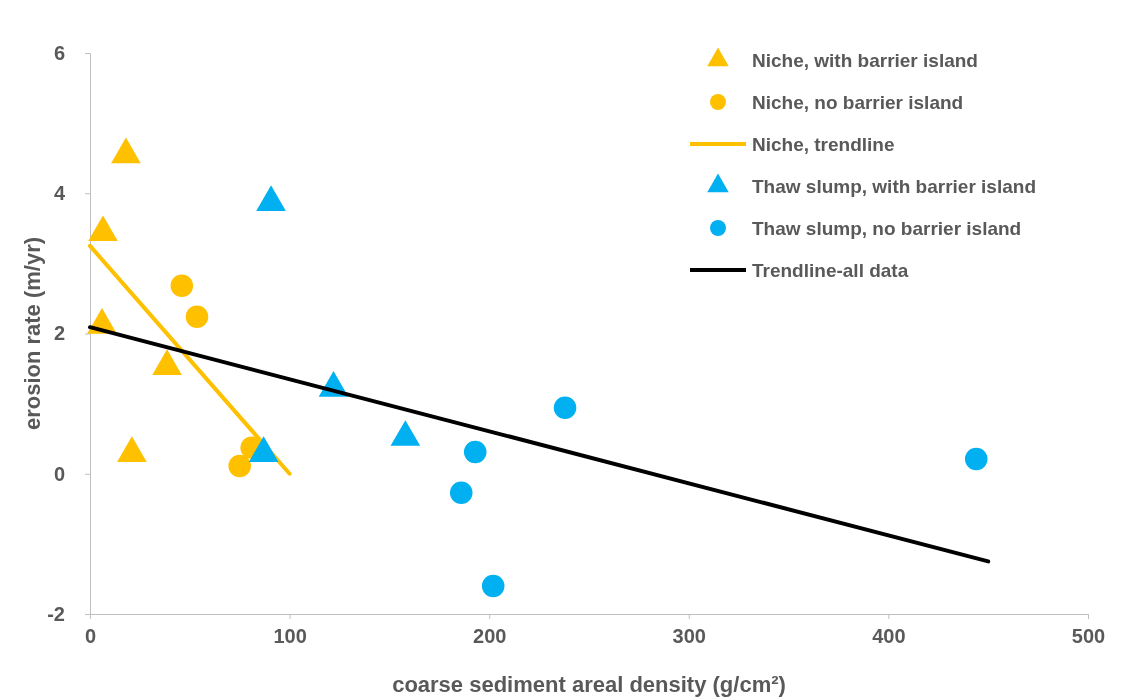 This screenshot has height=700, width=1124. I want to click on x-tick-label: 0, so click(90, 636).